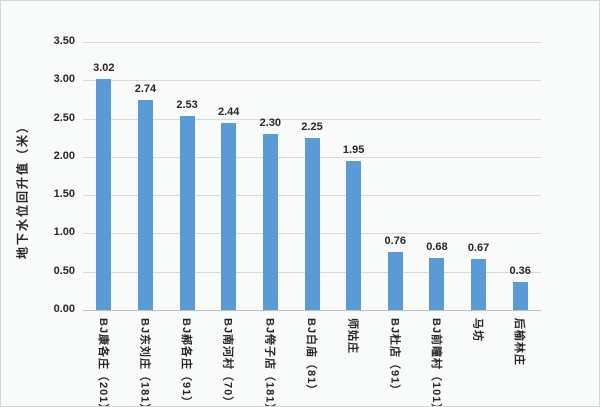  Describe the element at coordinates (477, 330) in the screenshot. I see `x-tick-label: 马坊` at that location.